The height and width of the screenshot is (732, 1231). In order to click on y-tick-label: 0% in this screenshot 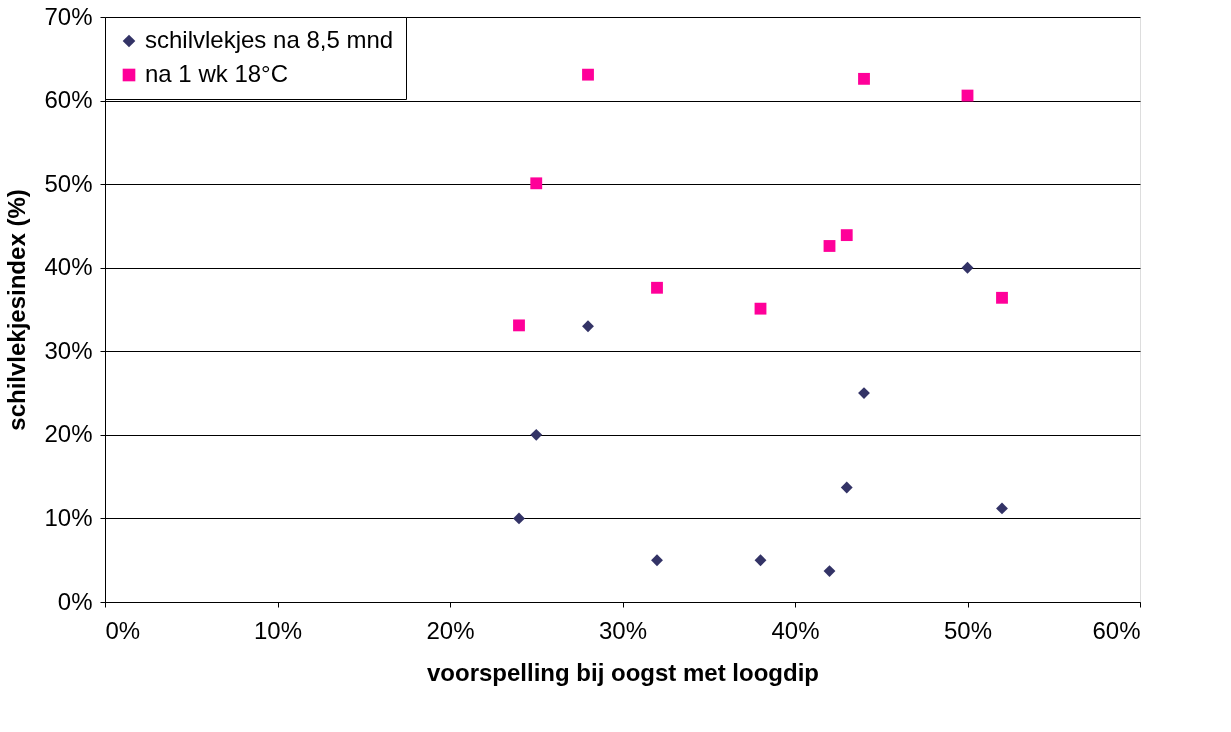, I will do `click(75, 601)`.